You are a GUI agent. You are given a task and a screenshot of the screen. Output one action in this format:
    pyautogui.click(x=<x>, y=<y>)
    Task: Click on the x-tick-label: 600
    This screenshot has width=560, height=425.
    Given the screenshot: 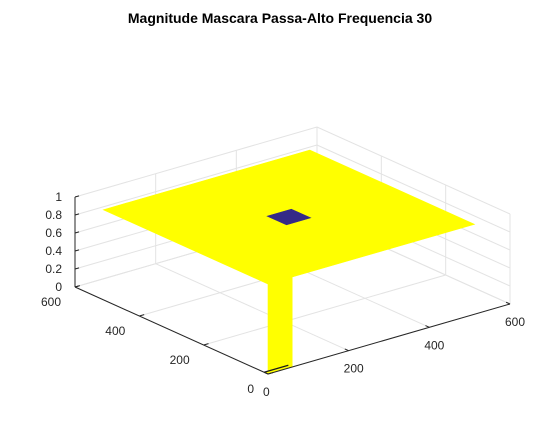 What is the action you would take?
    pyautogui.click(x=515, y=322)
    